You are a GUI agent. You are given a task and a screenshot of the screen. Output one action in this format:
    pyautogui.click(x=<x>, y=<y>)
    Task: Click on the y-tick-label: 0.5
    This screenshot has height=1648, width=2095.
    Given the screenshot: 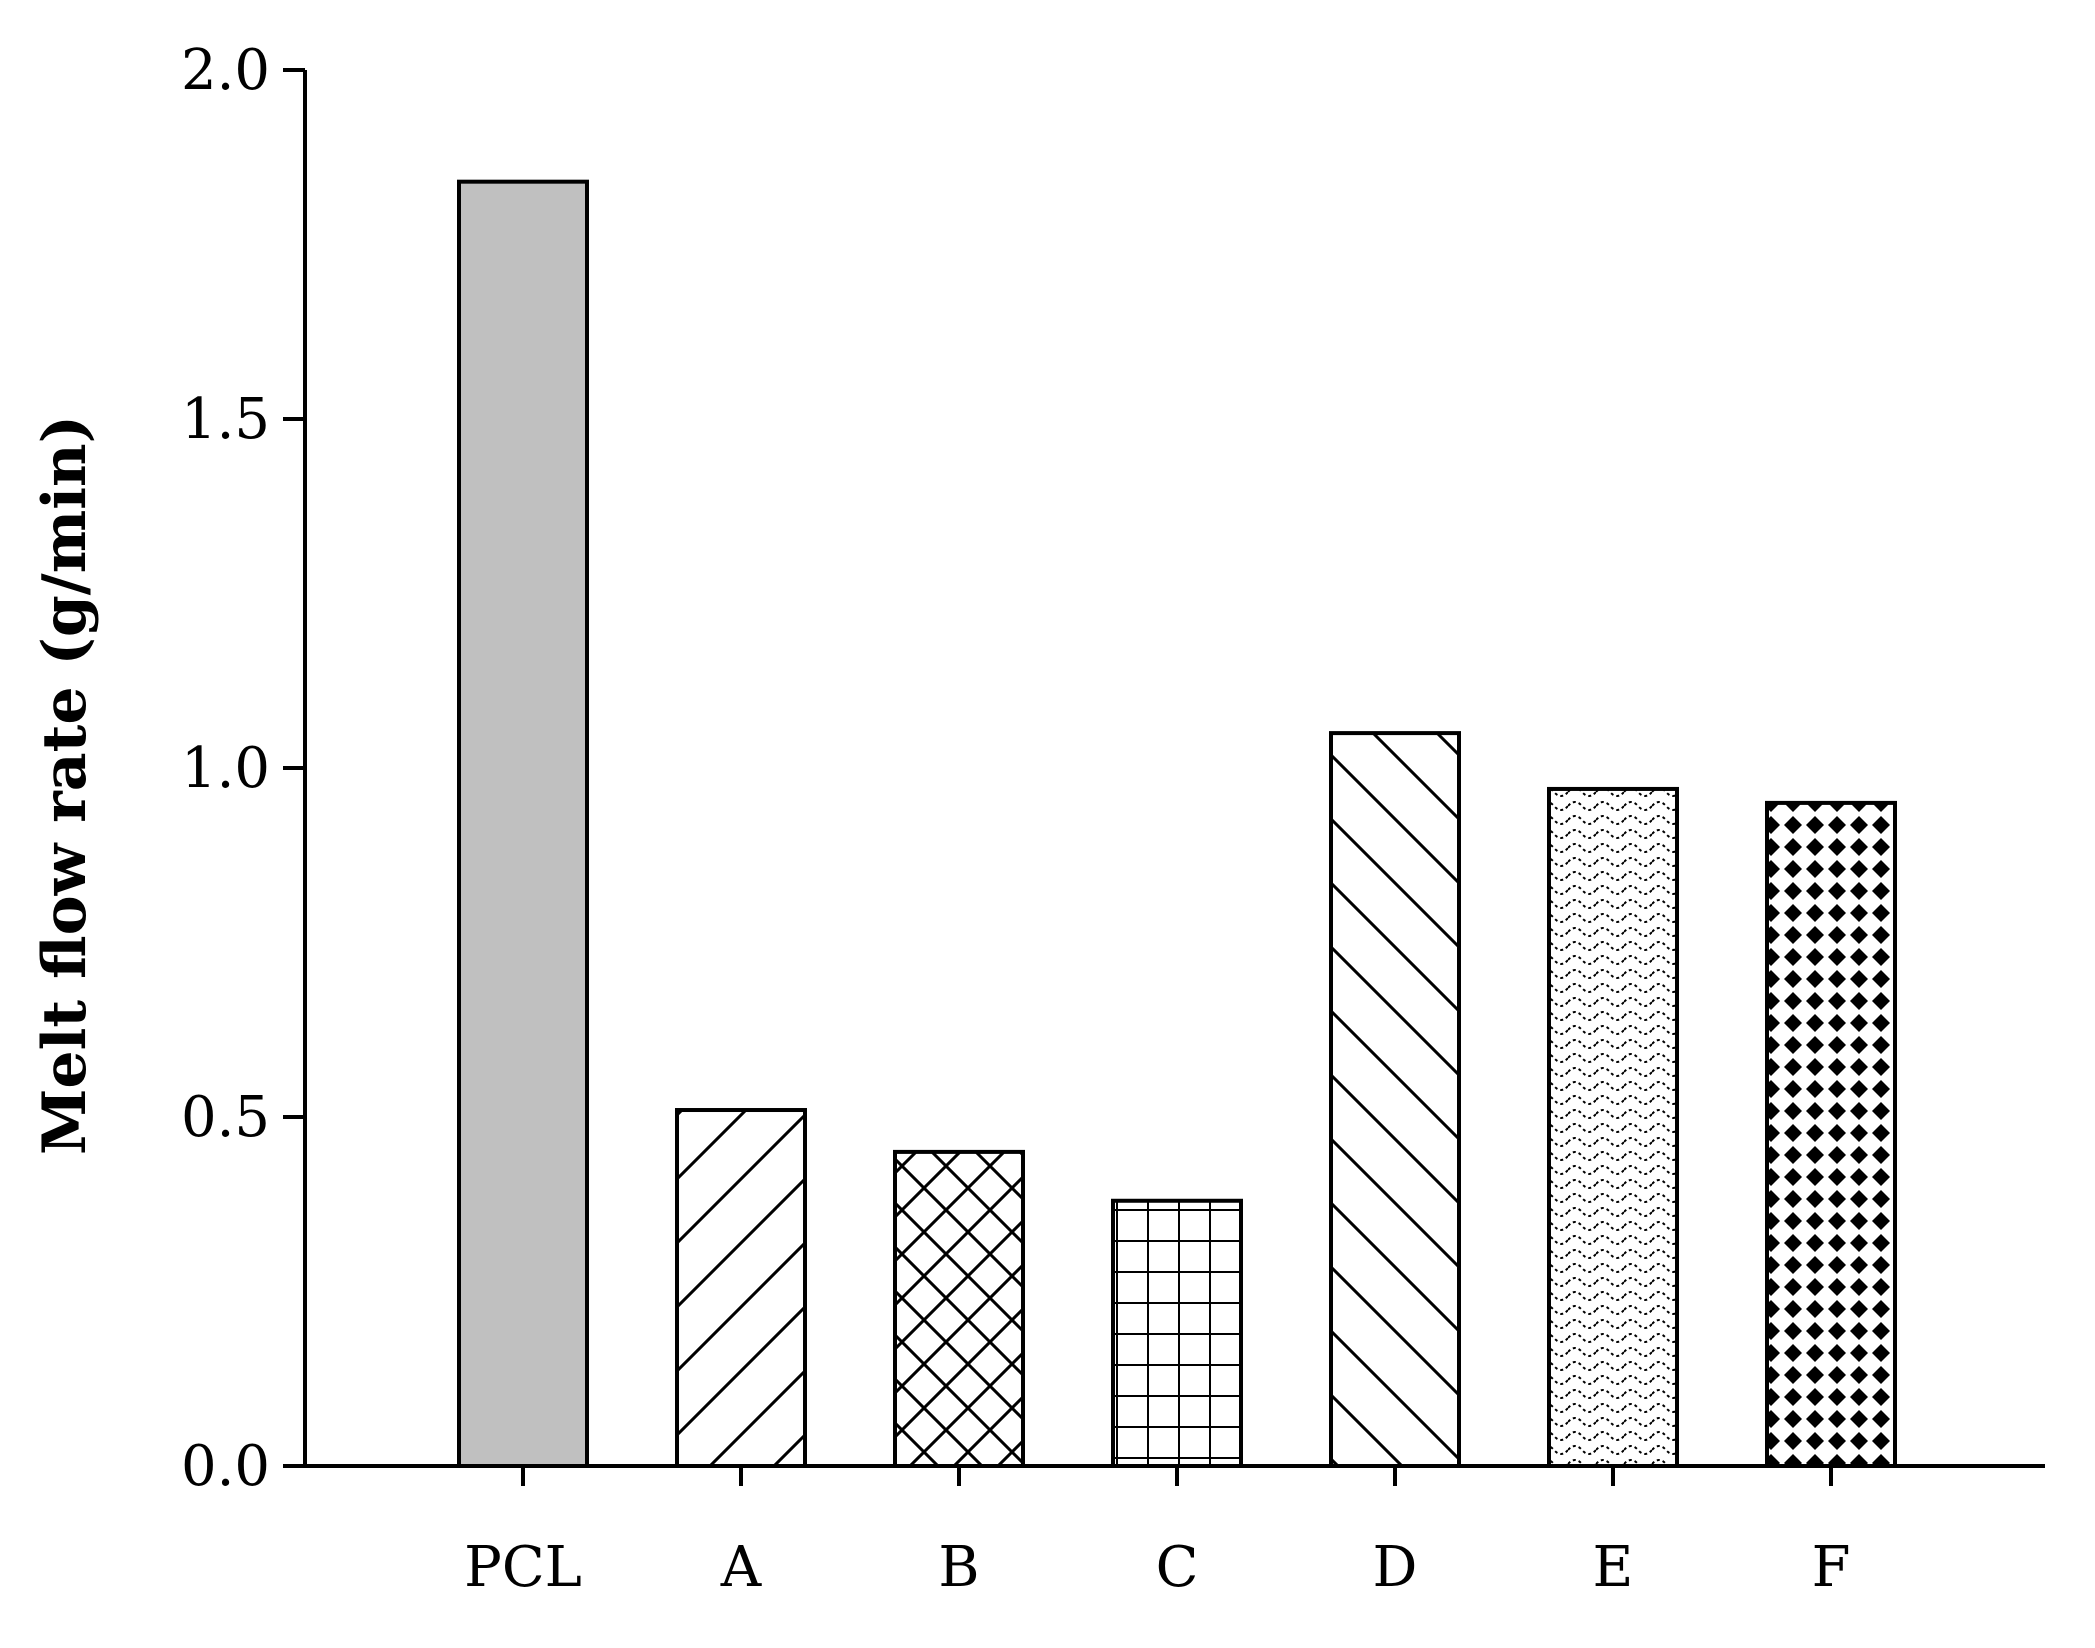 What is the action you would take?
    pyautogui.click(x=225, y=1117)
    